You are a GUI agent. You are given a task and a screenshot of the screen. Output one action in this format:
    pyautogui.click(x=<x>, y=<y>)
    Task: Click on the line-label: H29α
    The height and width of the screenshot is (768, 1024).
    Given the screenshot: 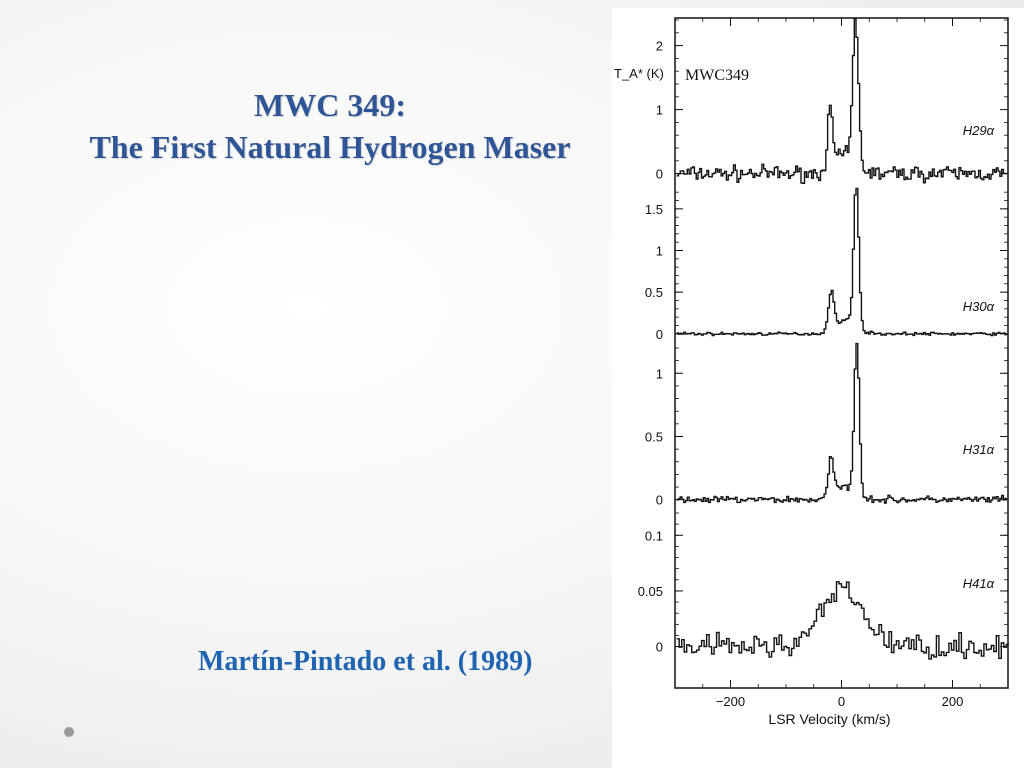 What is the action you would take?
    pyautogui.click(x=979, y=130)
    